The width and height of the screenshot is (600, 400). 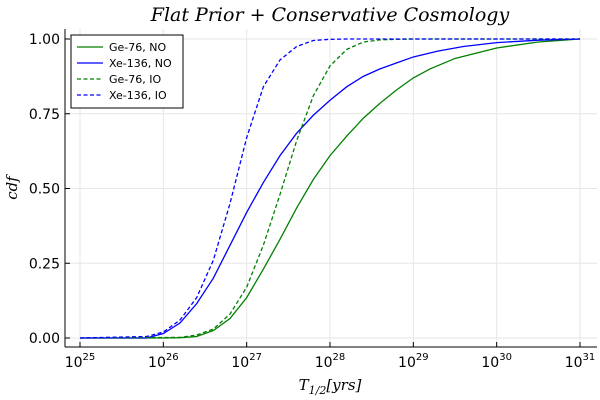 What do you see at coordinates (44, 115) in the screenshot?
I see `y-tick-label: 0.75` at bounding box center [44, 115].